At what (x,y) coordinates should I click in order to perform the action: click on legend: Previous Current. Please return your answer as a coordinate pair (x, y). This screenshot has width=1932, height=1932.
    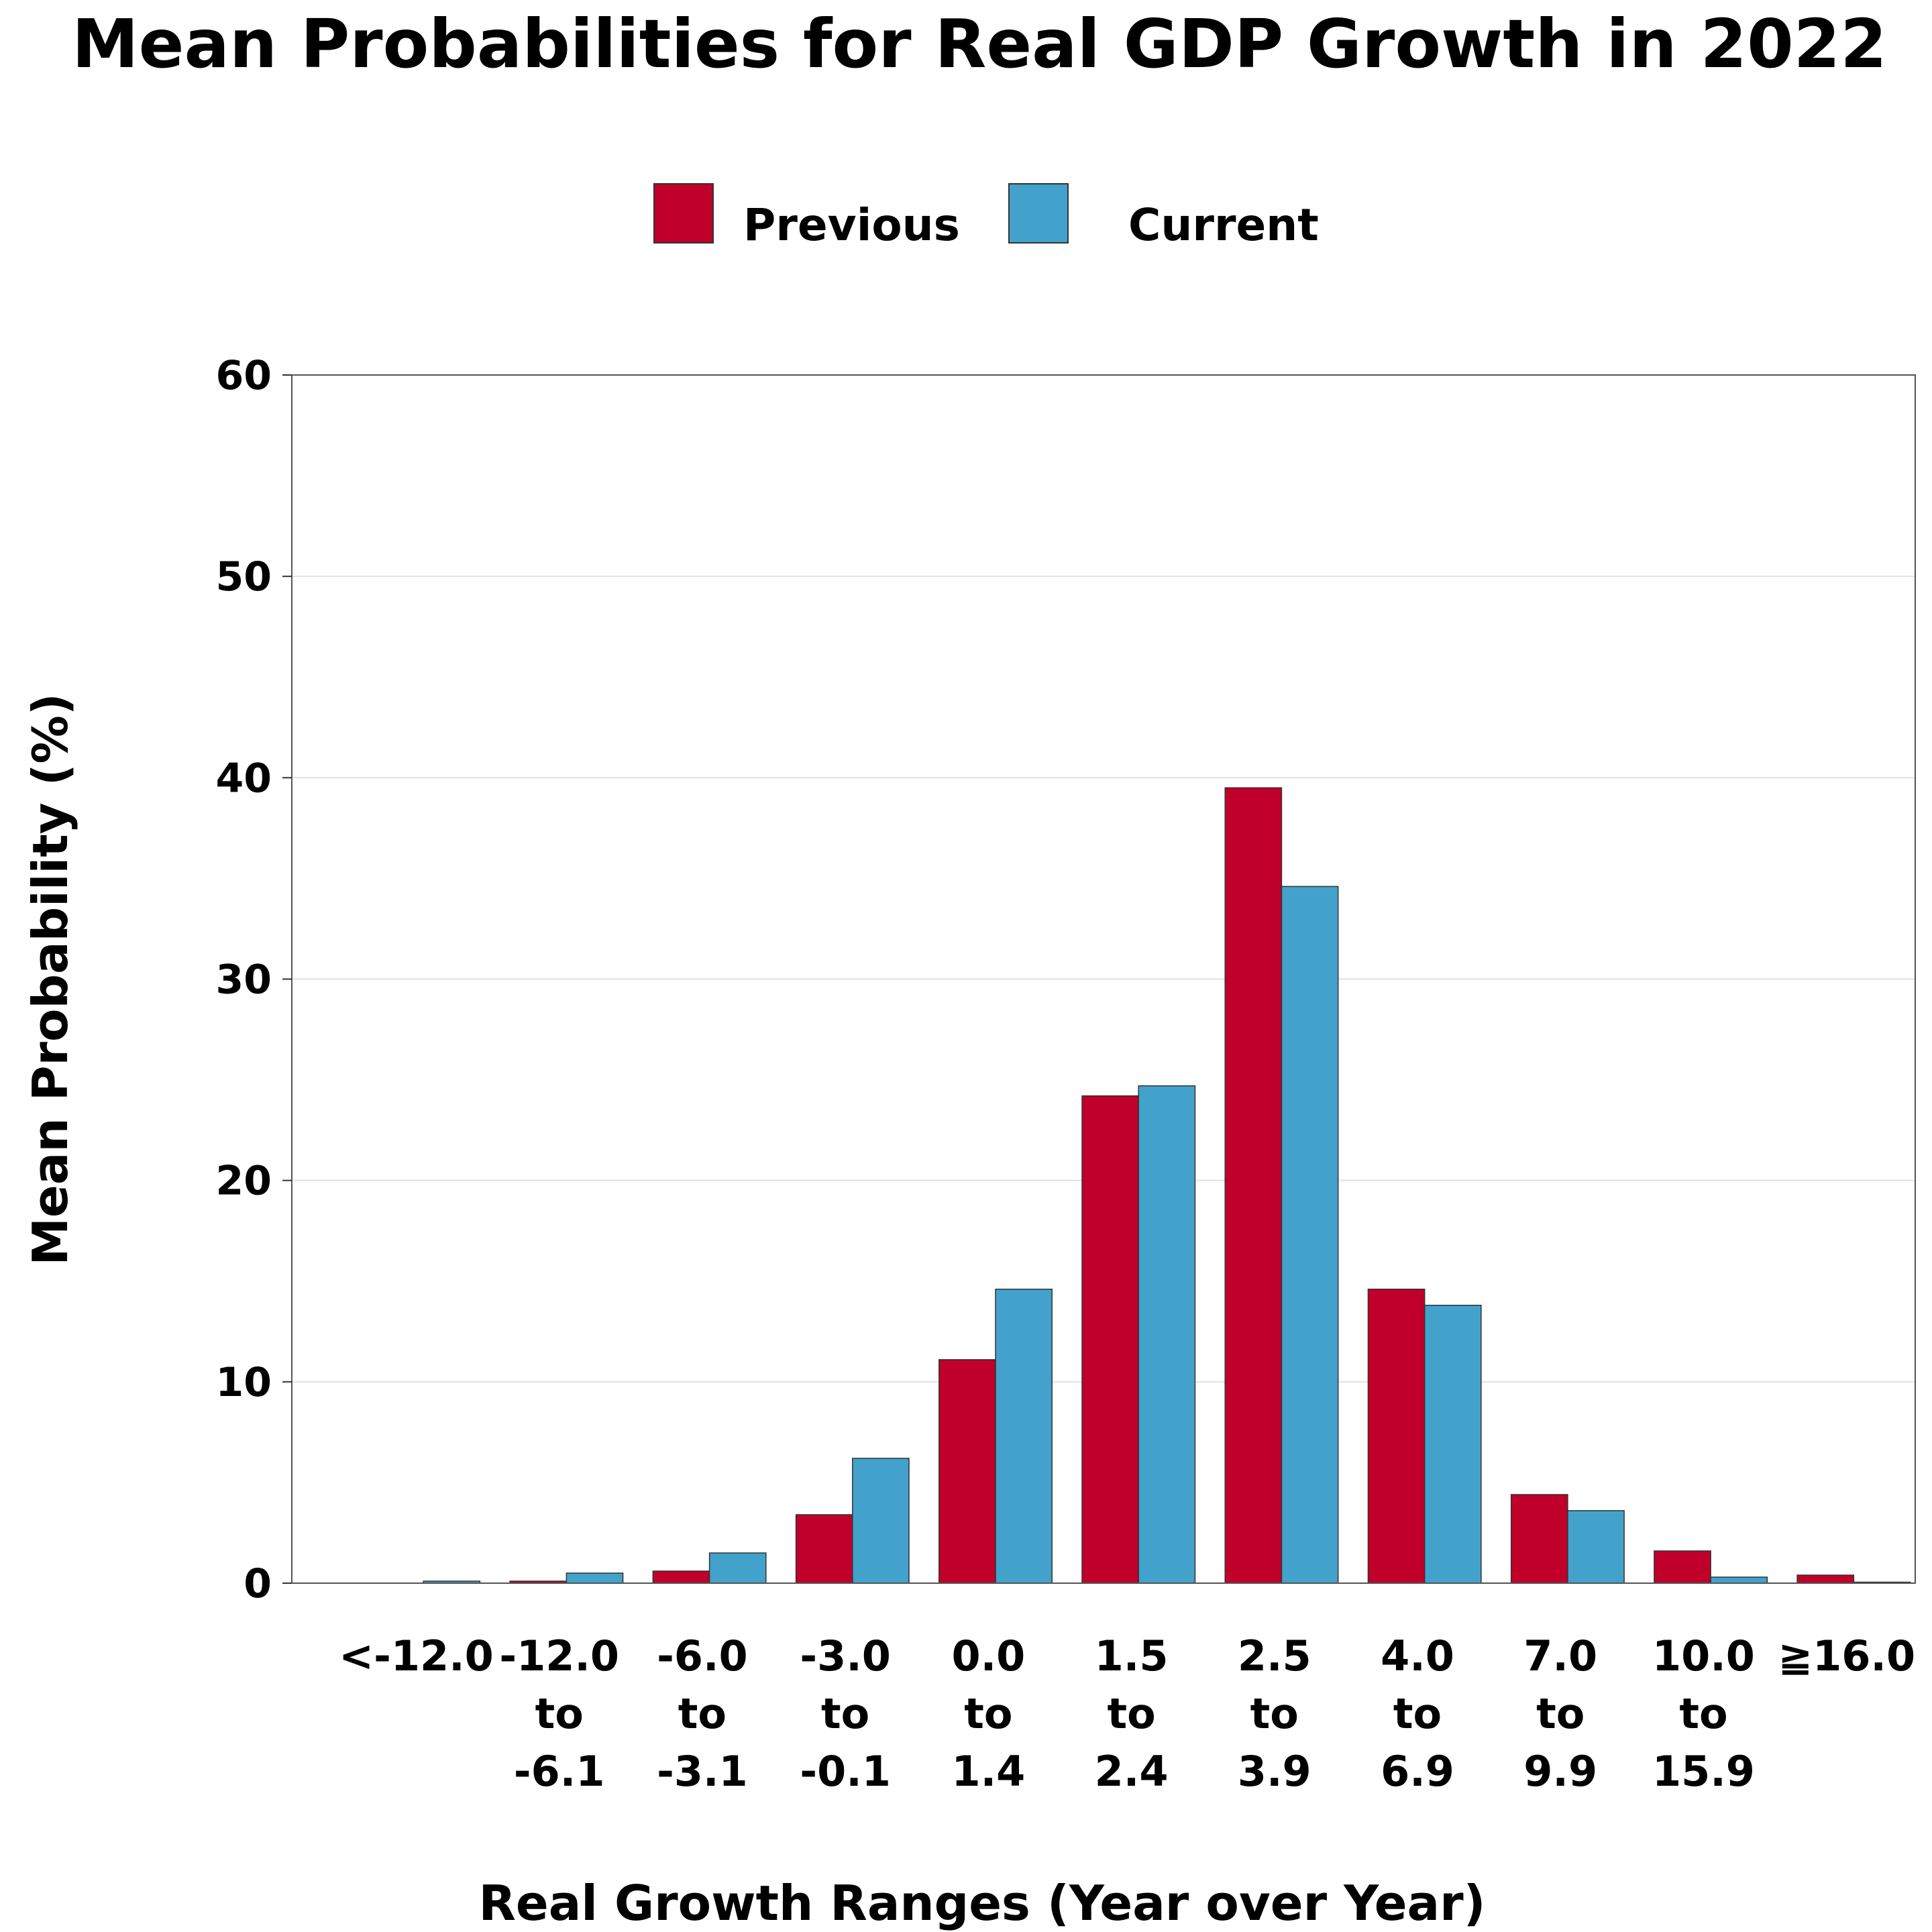
    Looking at the image, I should click on (986, 217).